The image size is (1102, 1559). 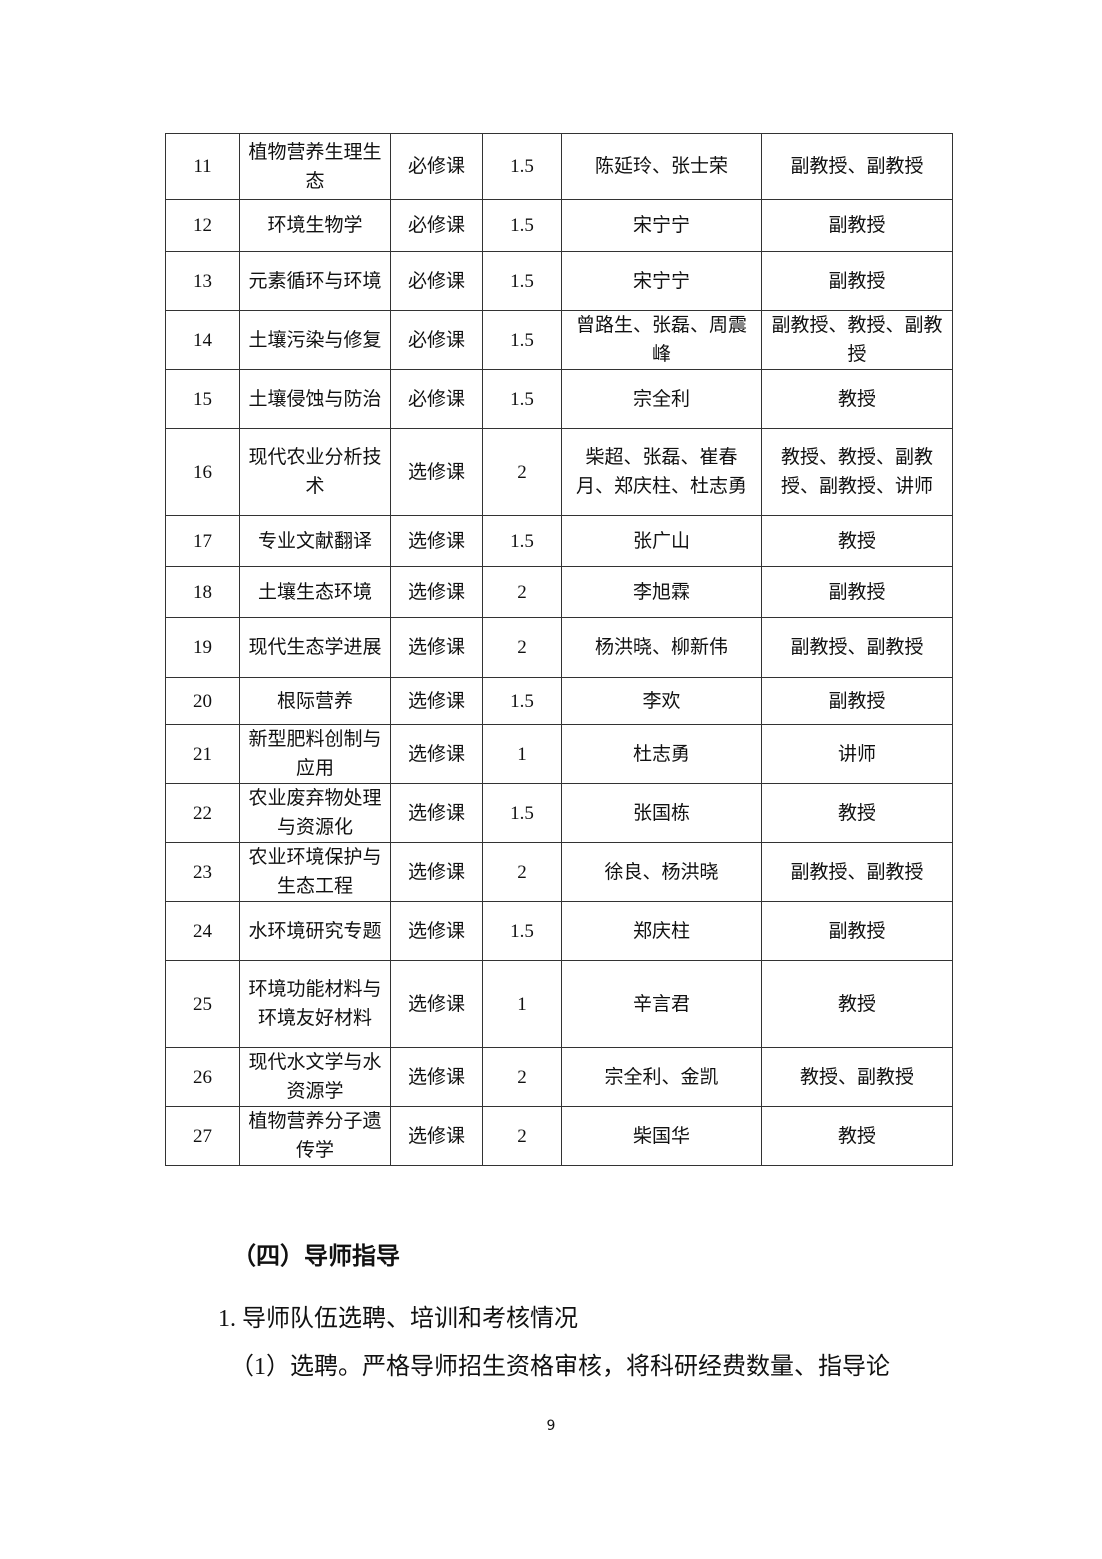 I want to click on instructors-cell: 张广山, so click(x=661, y=541).